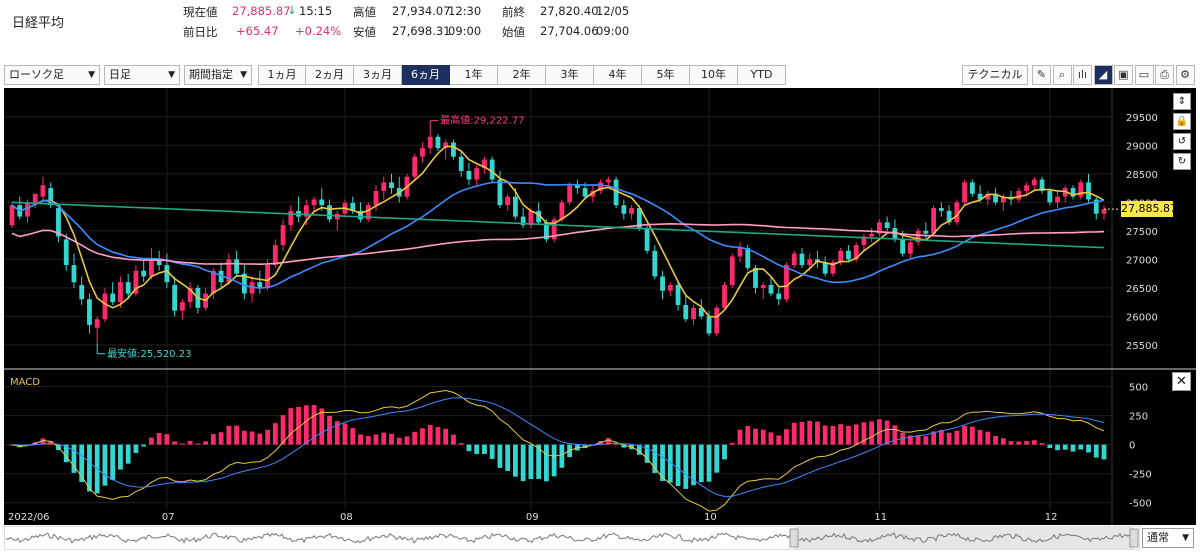 This screenshot has height=560, width=1200. Describe the element at coordinates (364, 12) in the screenshot. I see `high-label: 高値` at that location.